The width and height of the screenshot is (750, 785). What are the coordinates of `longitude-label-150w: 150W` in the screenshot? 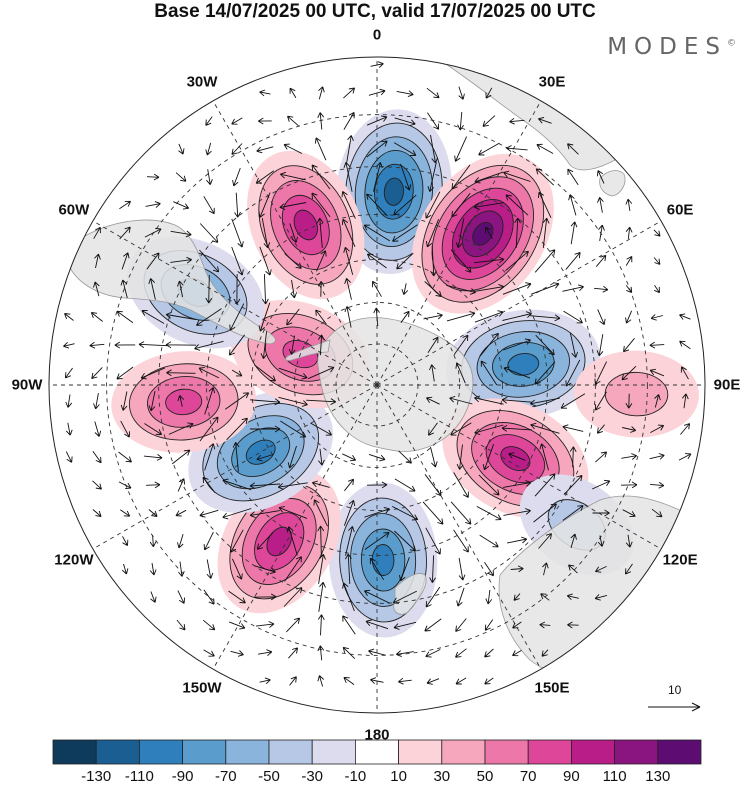 It's located at (202, 688).